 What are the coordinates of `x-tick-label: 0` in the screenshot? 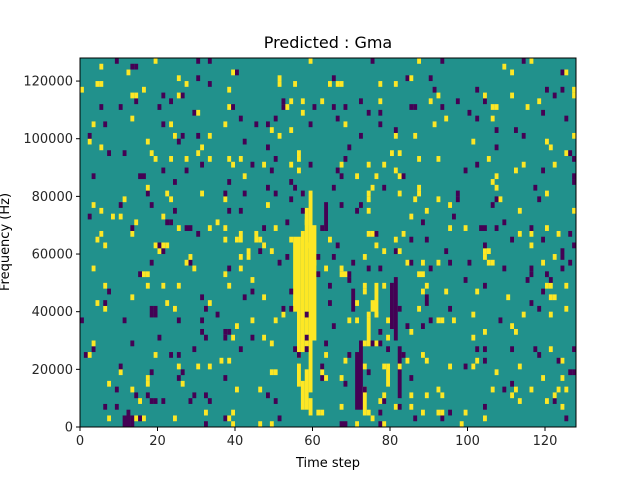 It's located at (80, 441).